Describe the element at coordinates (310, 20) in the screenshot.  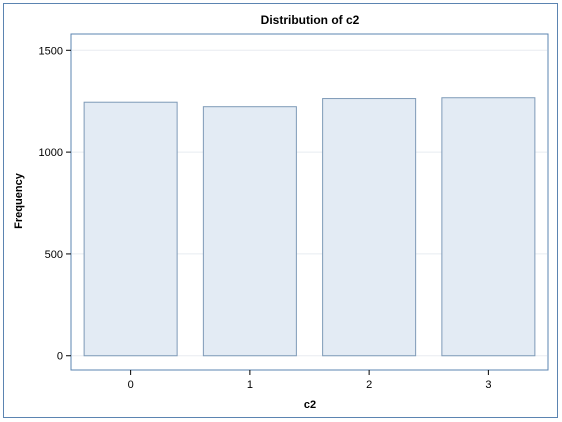
I see `chart-title: Distribution of c2` at that location.